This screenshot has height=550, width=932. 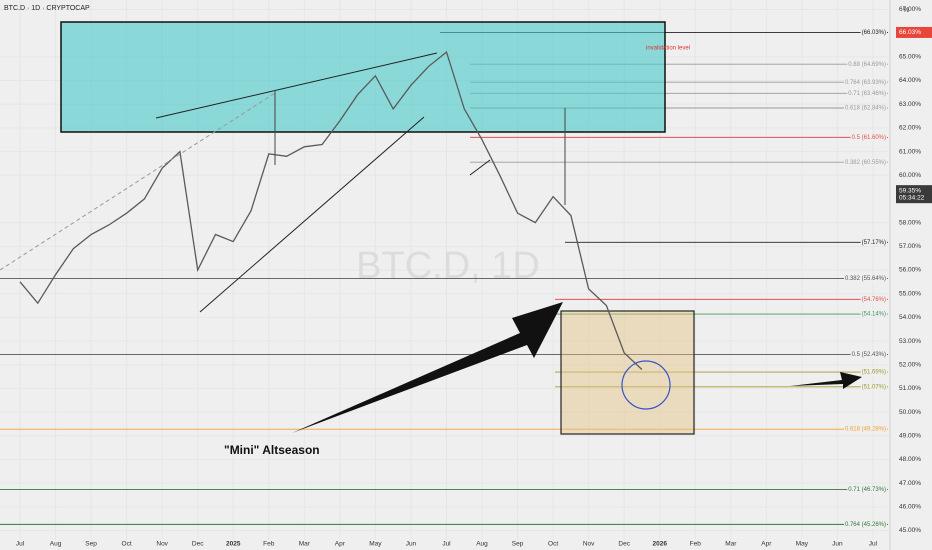 I want to click on level-label: 0.71 (46.73%), so click(x=867, y=490).